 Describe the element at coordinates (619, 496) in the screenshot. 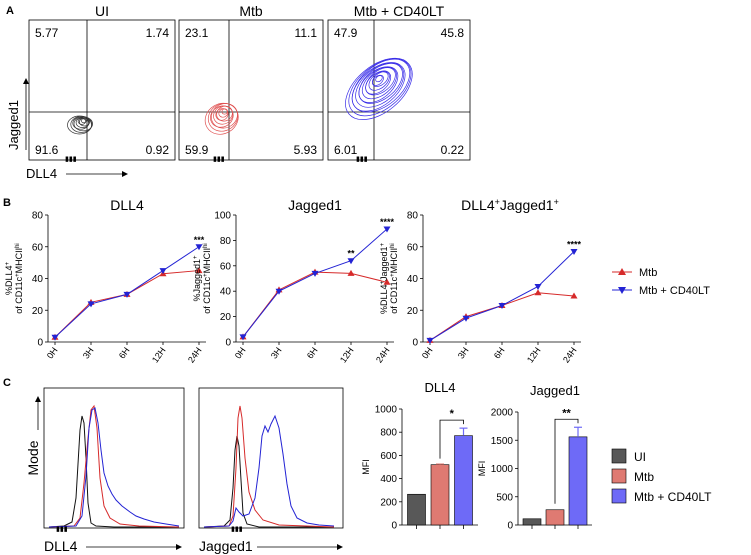

I see `legend-swatch-cd40lt` at that location.